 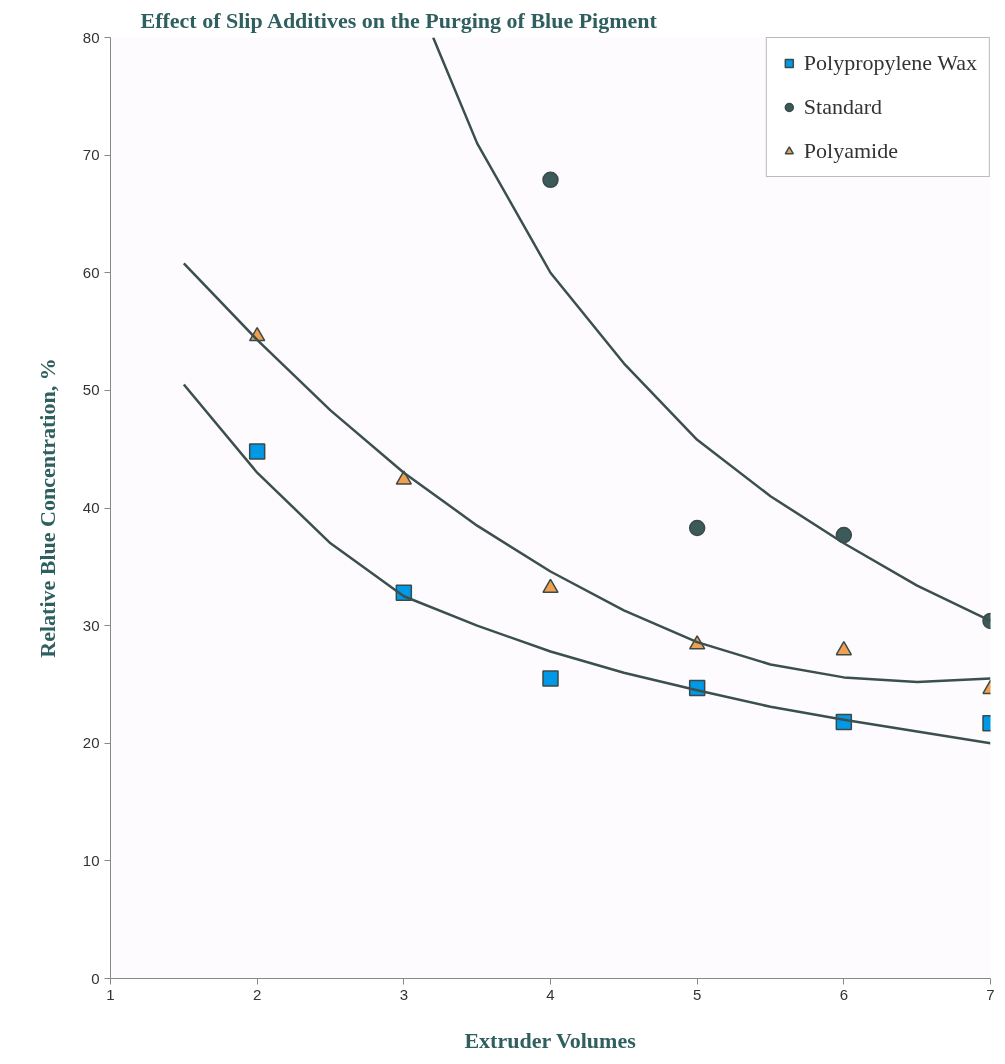 I want to click on y-axis-title: Relative Blue Concentration, %, so click(x=47, y=508).